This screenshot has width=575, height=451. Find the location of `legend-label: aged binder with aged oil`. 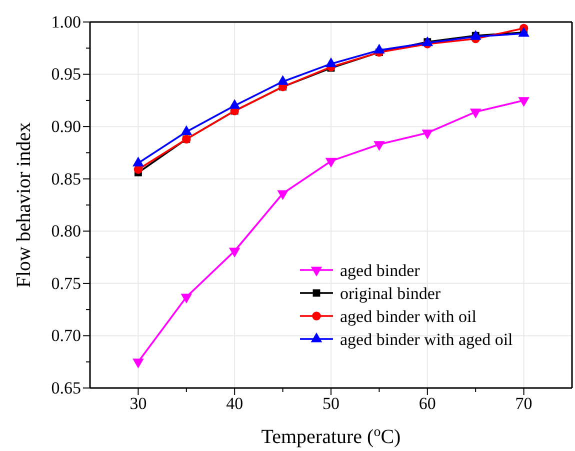

legend-label: aged binder with aged oil is located at coordinates (427, 339).